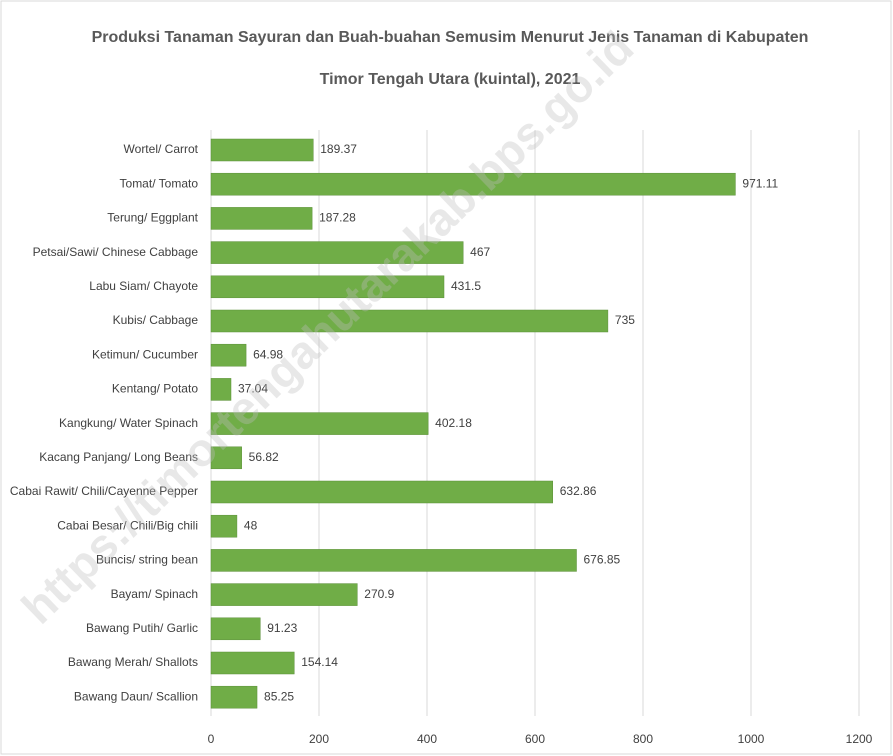 The height and width of the screenshot is (756, 893). I want to click on chart-title: Timor Tengah Utara (kuintal), 2021, so click(450, 79).